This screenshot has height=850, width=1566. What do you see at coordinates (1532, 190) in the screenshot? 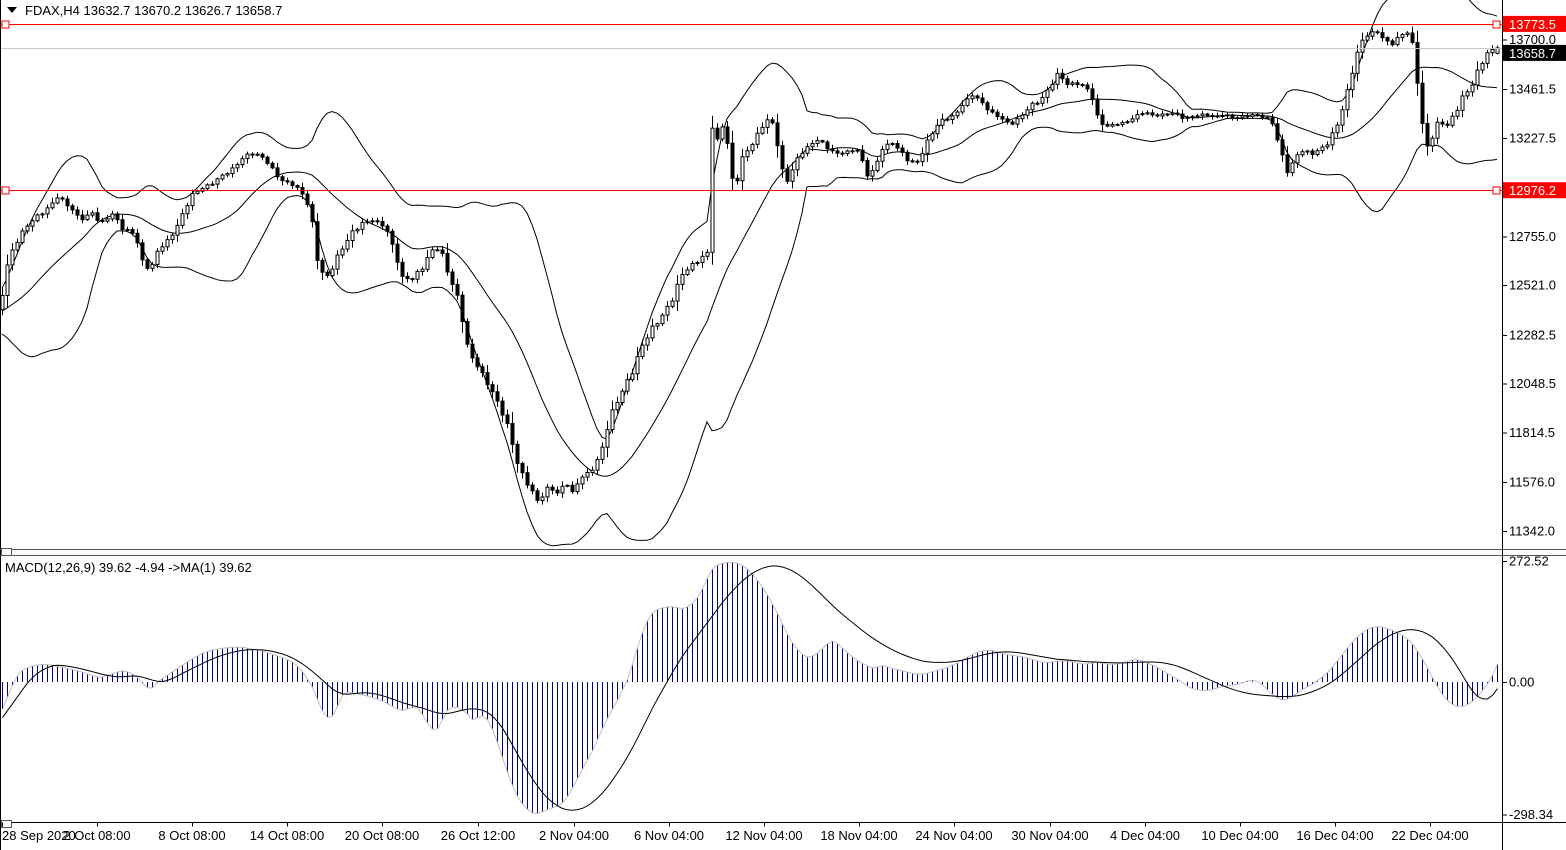
I see `badge-label: 12976.2` at bounding box center [1532, 190].